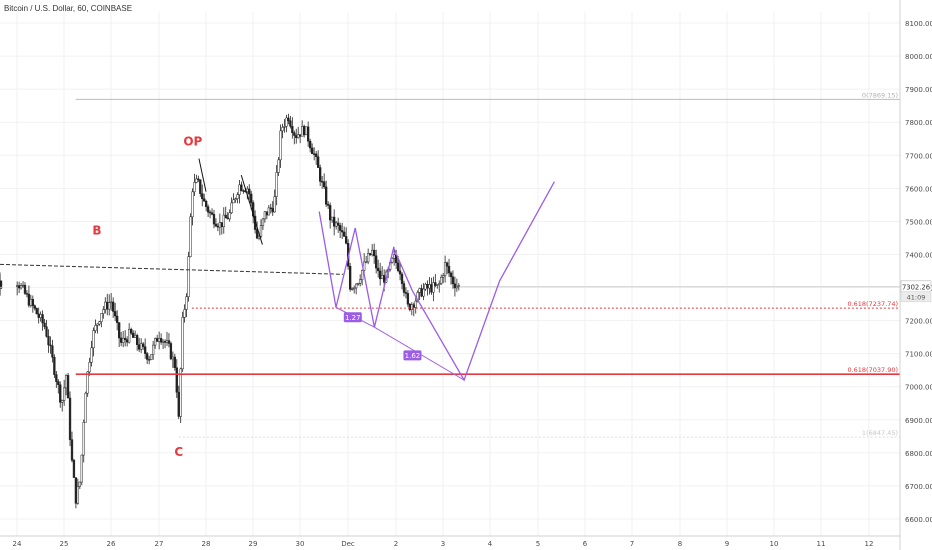 The height and width of the screenshot is (550, 932). I want to click on label-op: OP, so click(192, 141).